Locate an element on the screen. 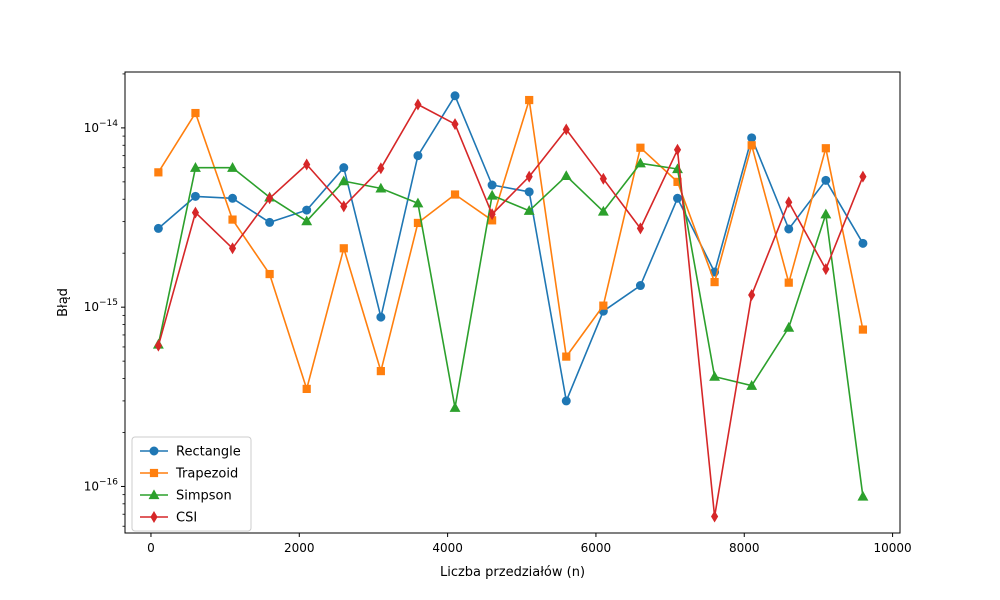  legend-item-trapezoid: Trapezoid is located at coordinates (189, 474).